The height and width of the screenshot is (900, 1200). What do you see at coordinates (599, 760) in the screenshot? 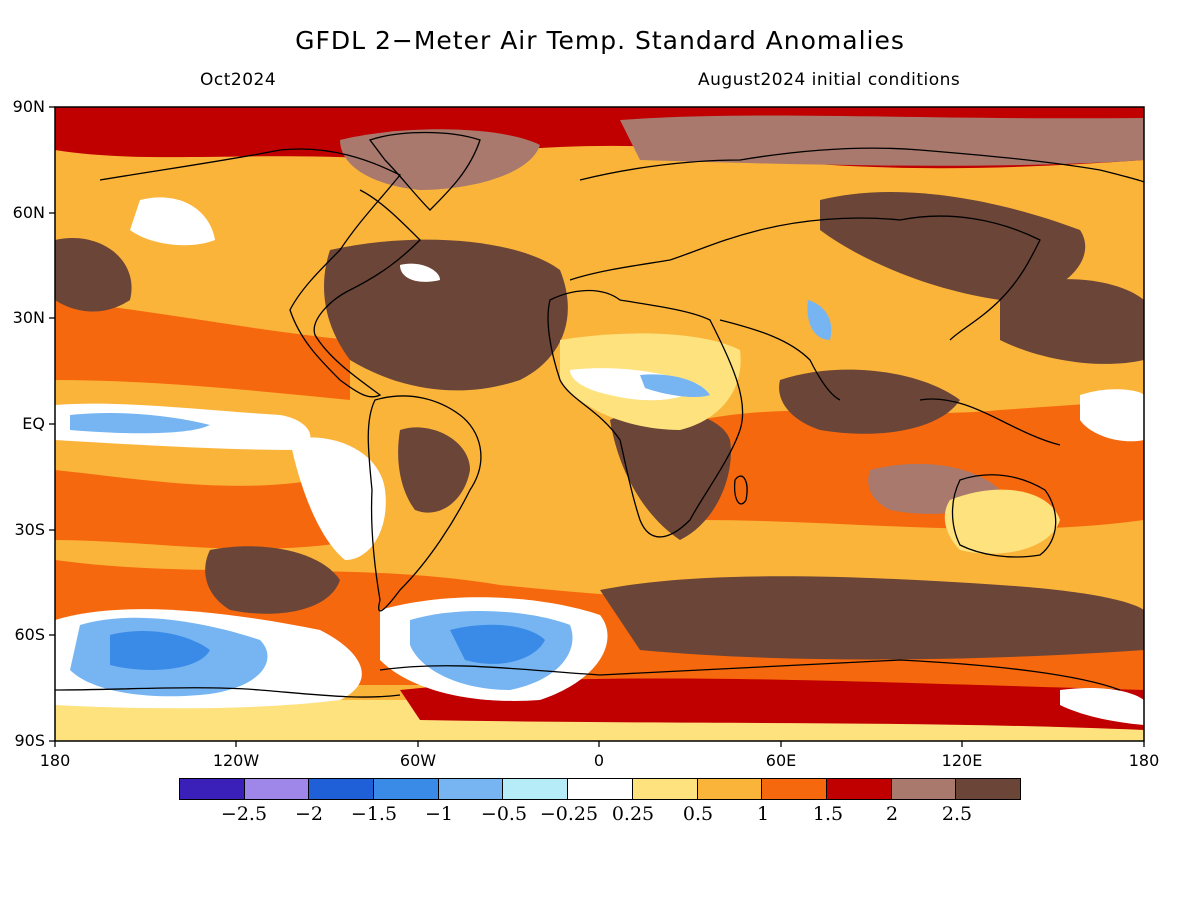
I see `lon-label-0: 0` at bounding box center [599, 760].